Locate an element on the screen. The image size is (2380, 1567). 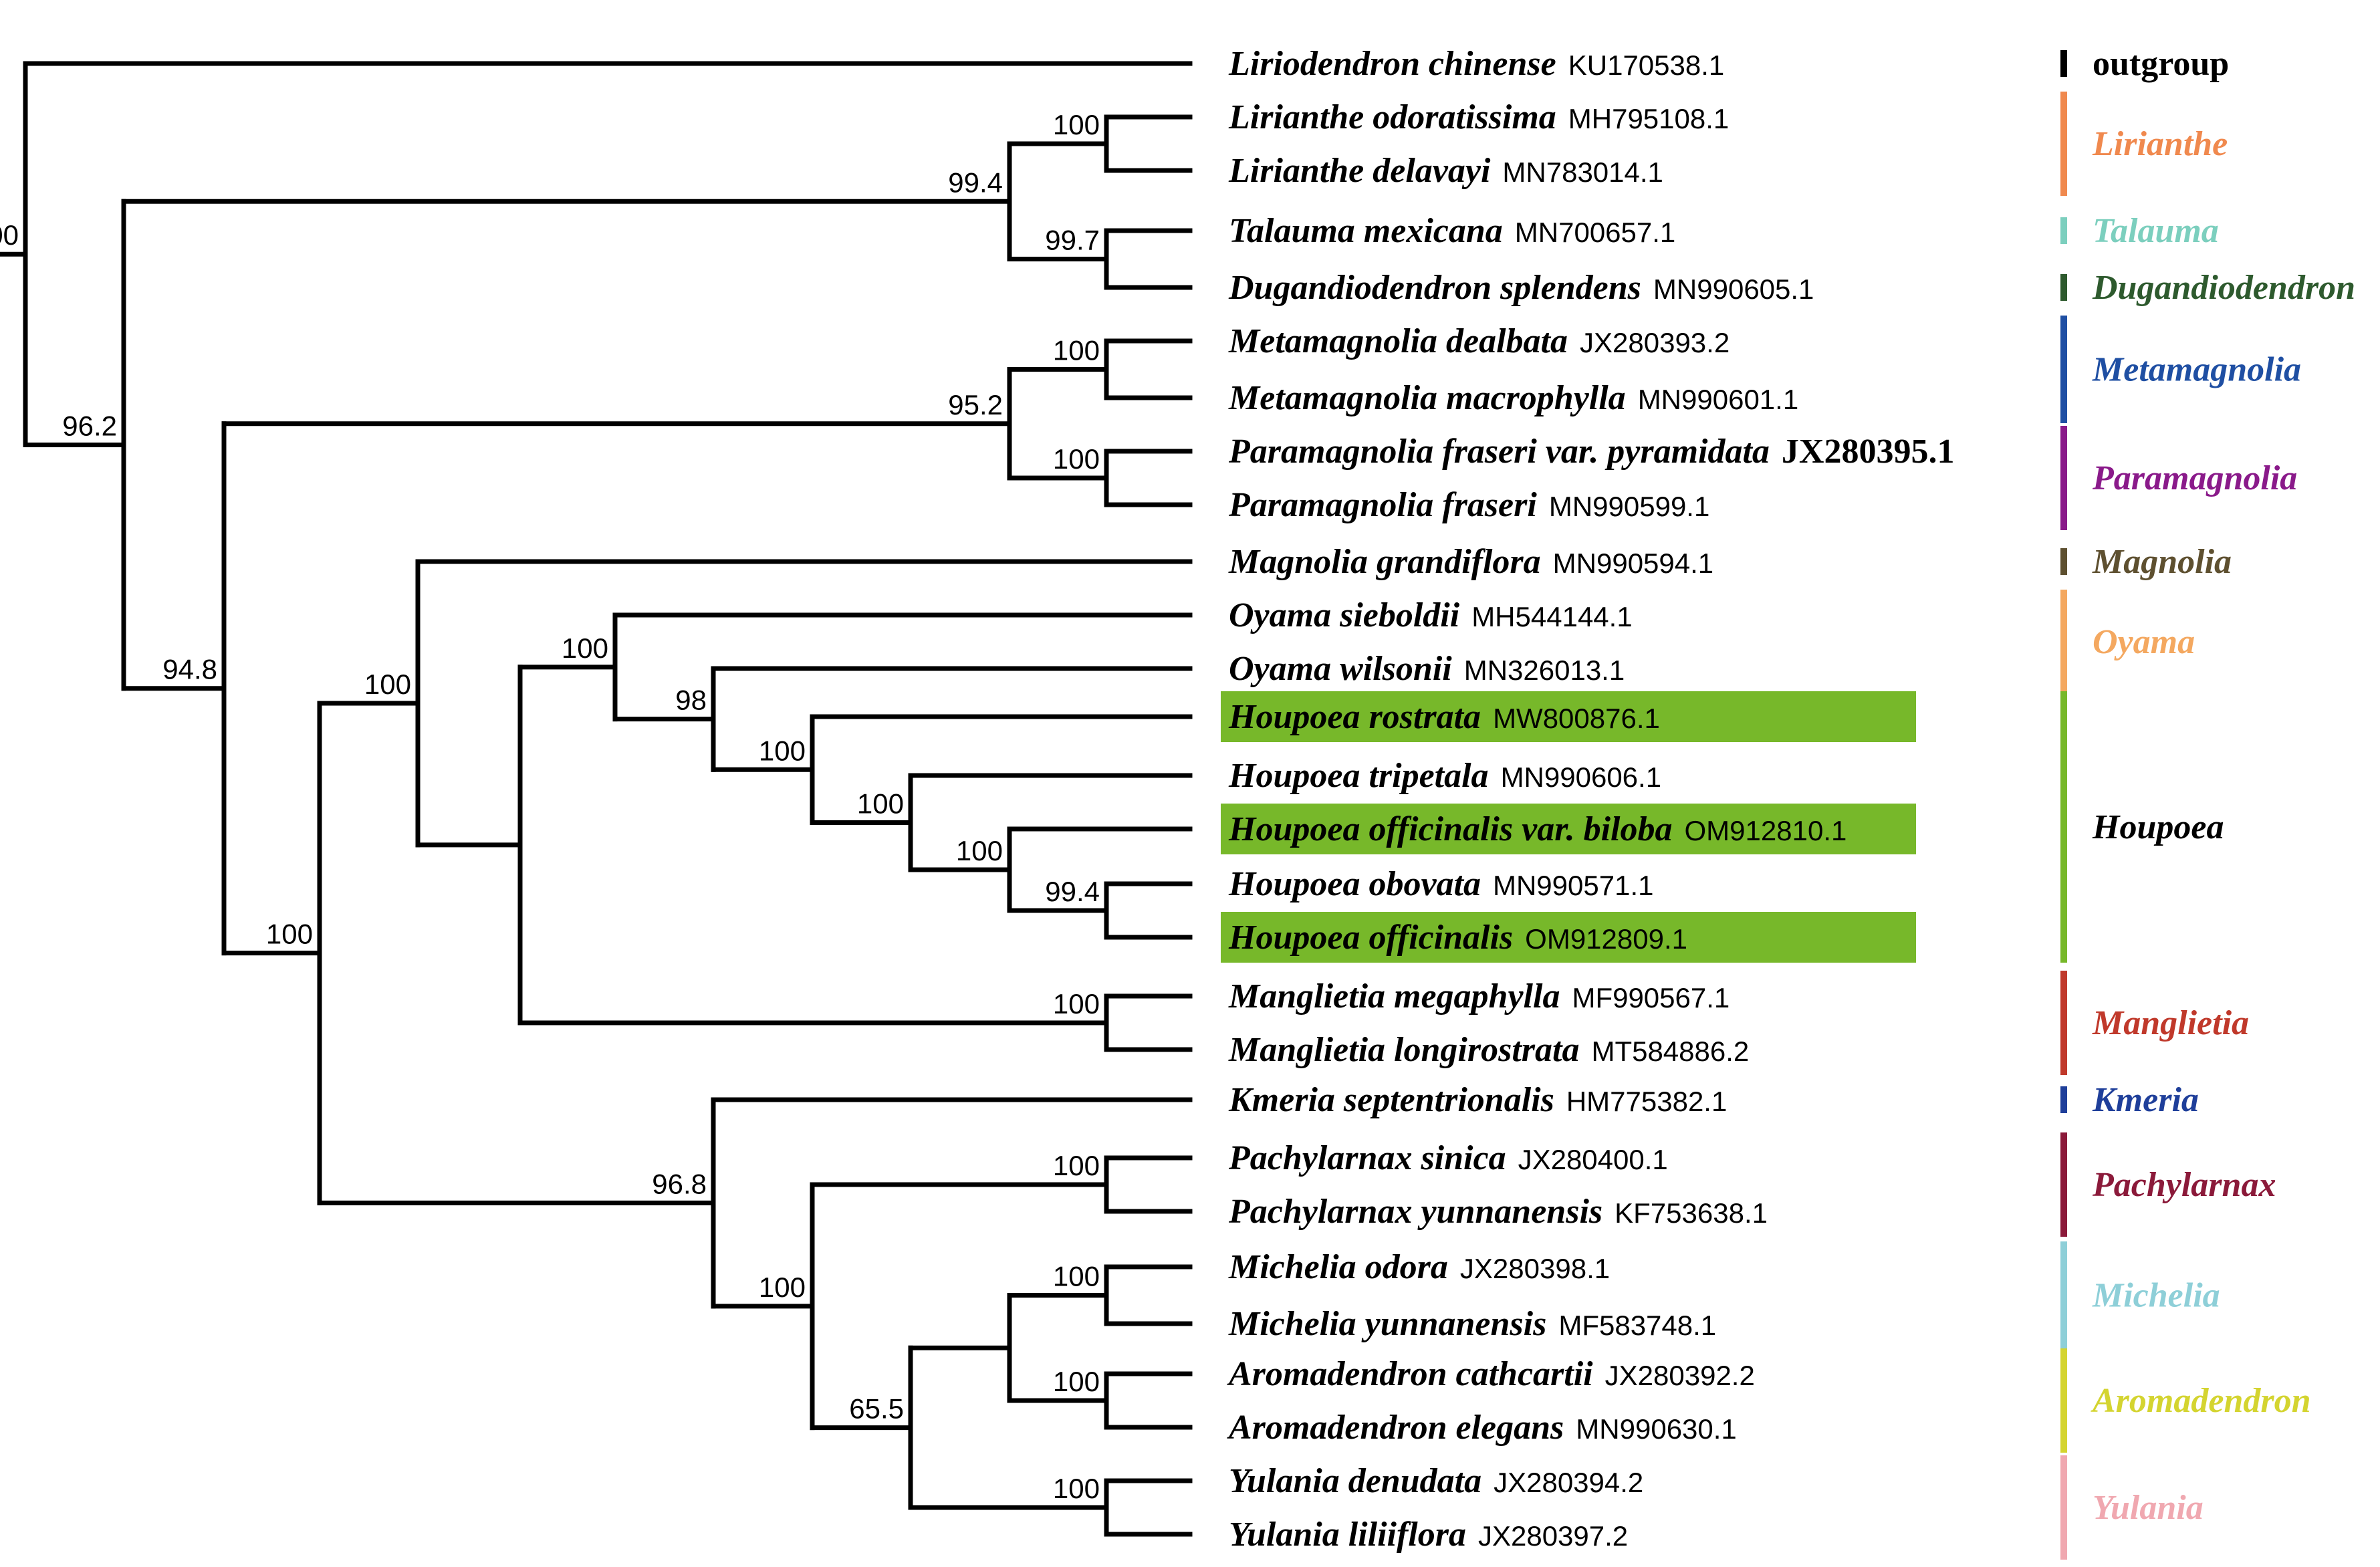
highlight-boxes is located at coordinates (1568, 827).